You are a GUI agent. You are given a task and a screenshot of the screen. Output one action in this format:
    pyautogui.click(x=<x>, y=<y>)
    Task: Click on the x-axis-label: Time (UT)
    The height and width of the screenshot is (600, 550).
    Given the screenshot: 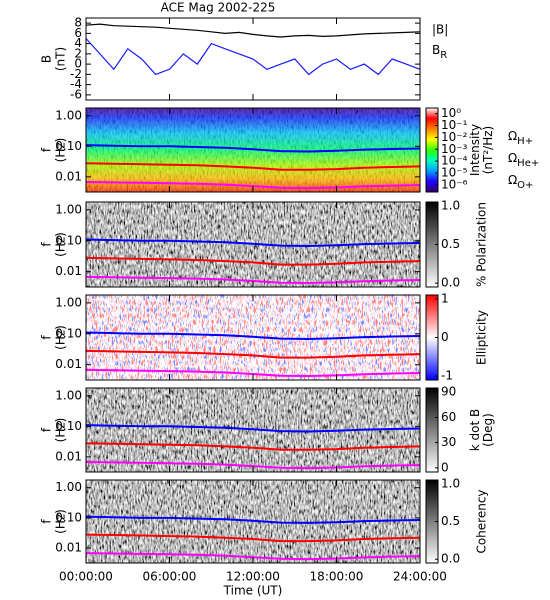 What is the action you would take?
    pyautogui.click(x=253, y=591)
    